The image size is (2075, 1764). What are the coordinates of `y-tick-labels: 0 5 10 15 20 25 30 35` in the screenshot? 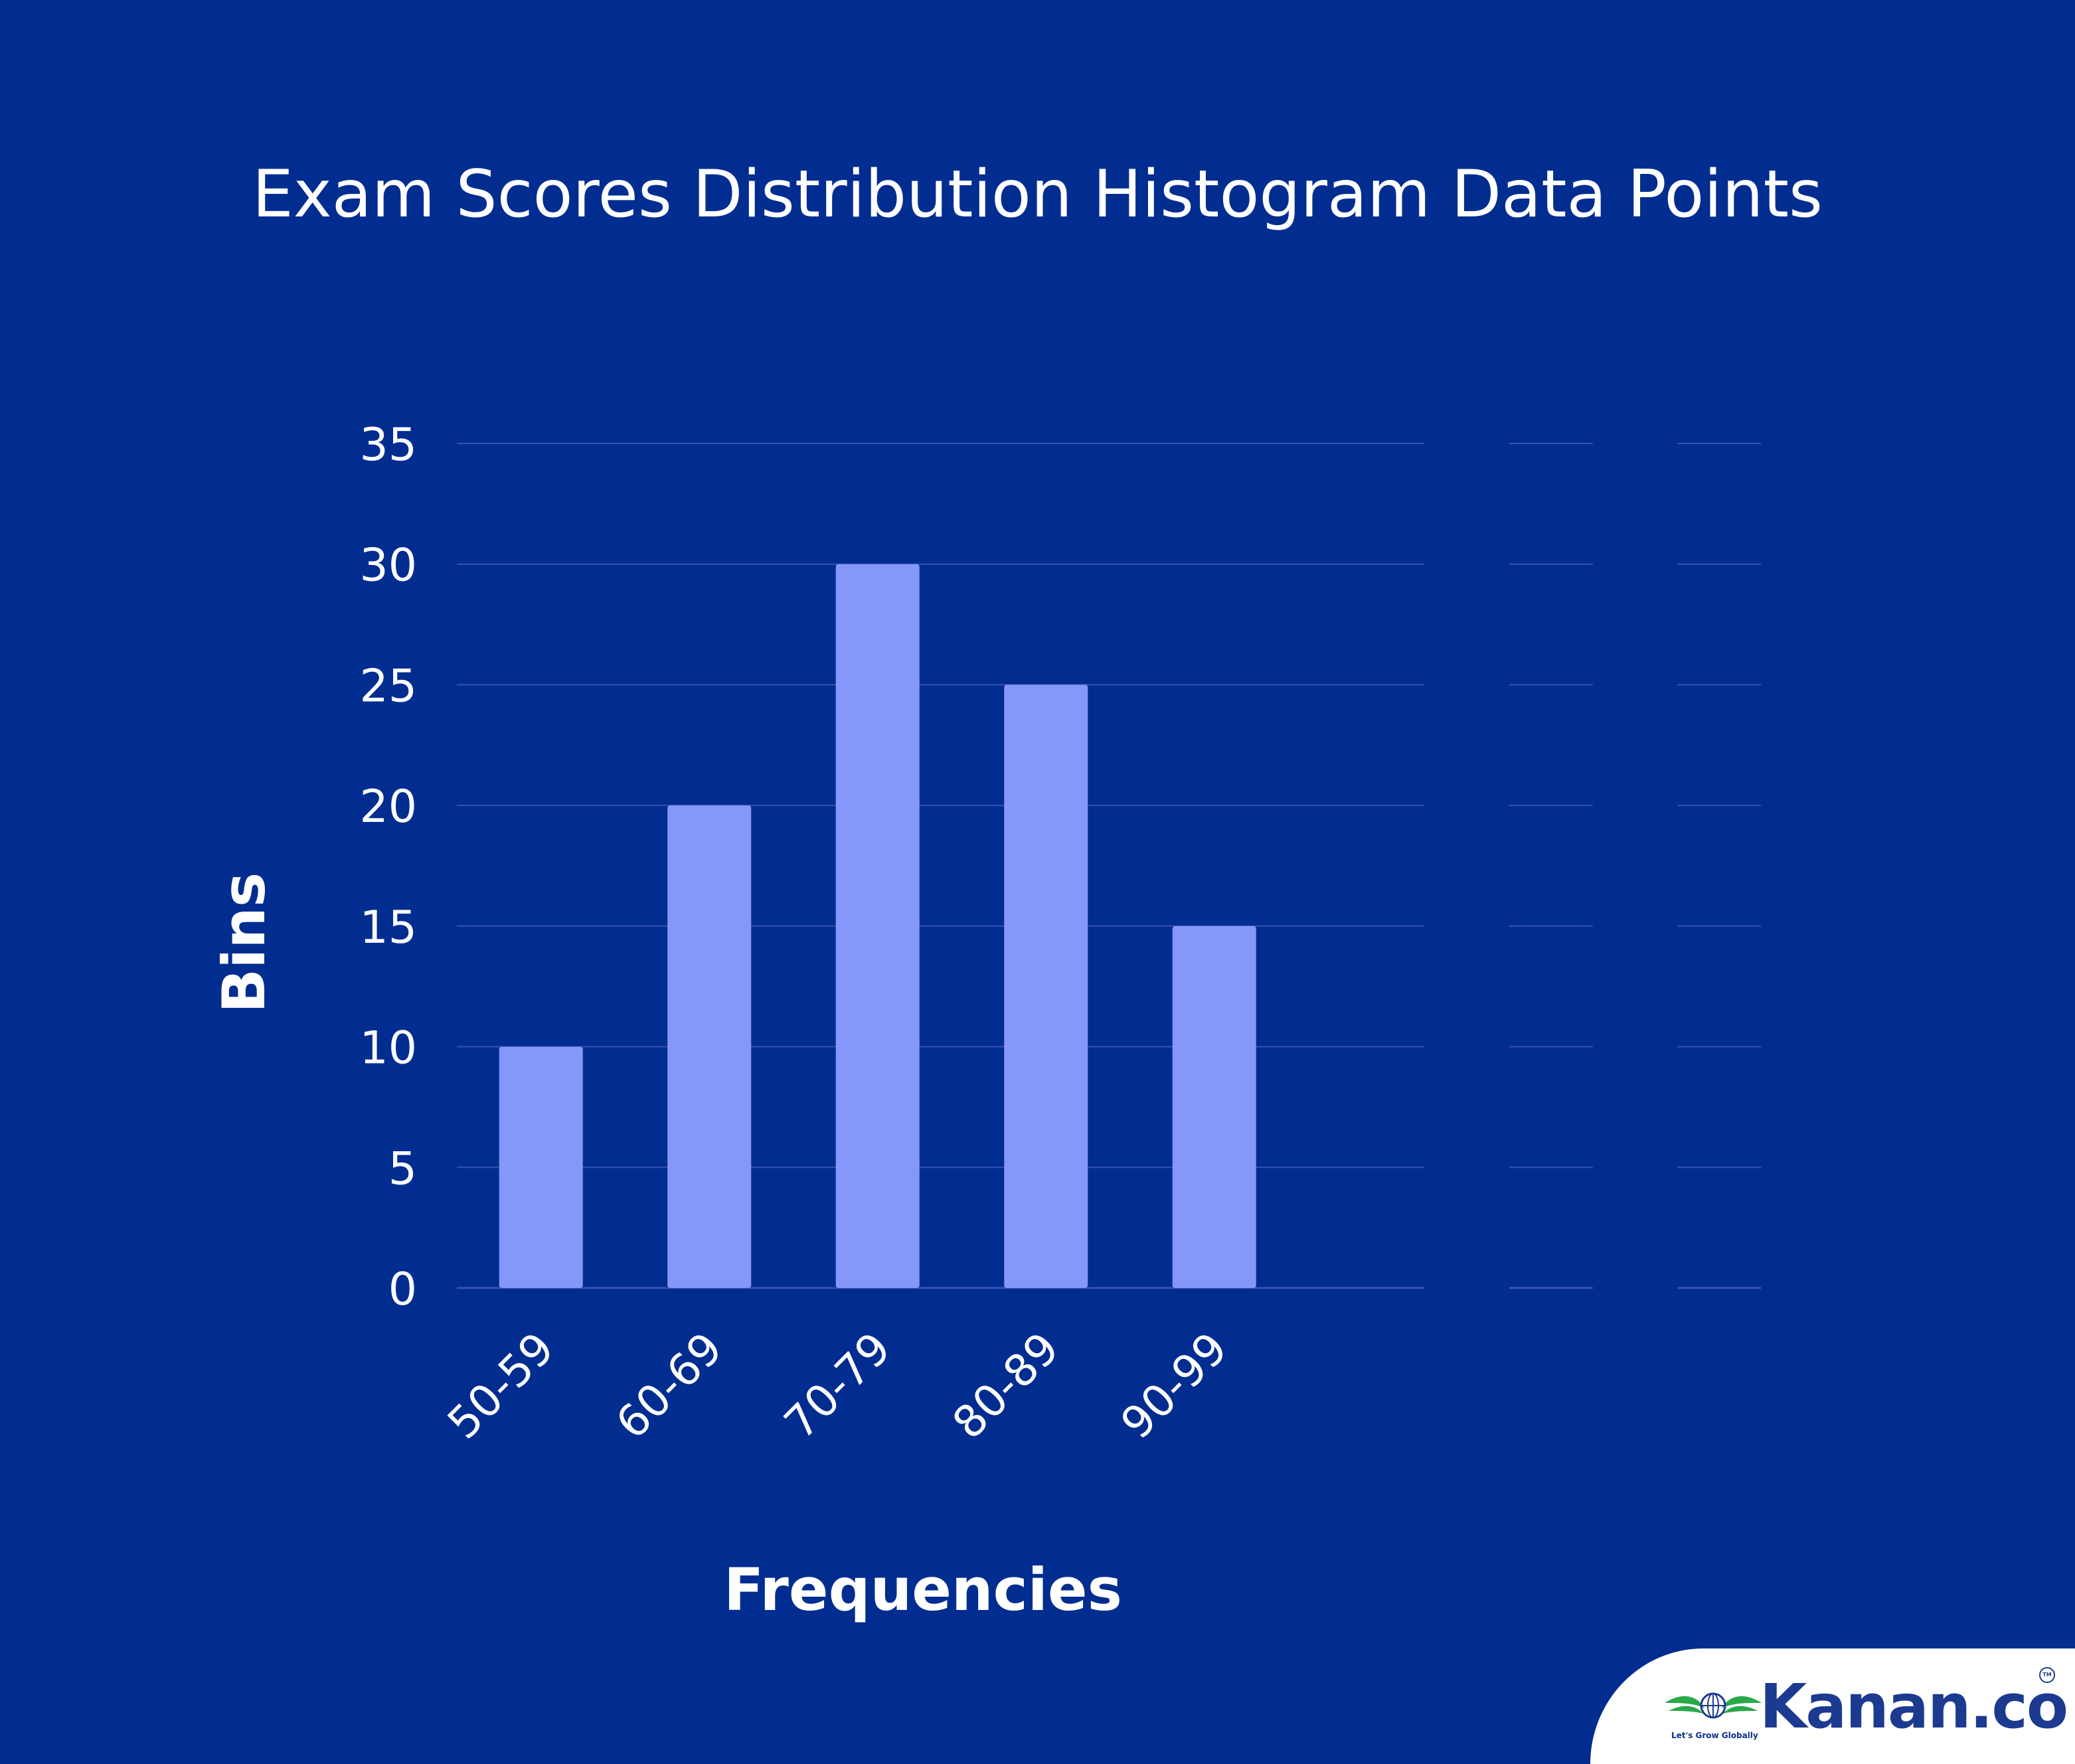 It's located at (388, 867).